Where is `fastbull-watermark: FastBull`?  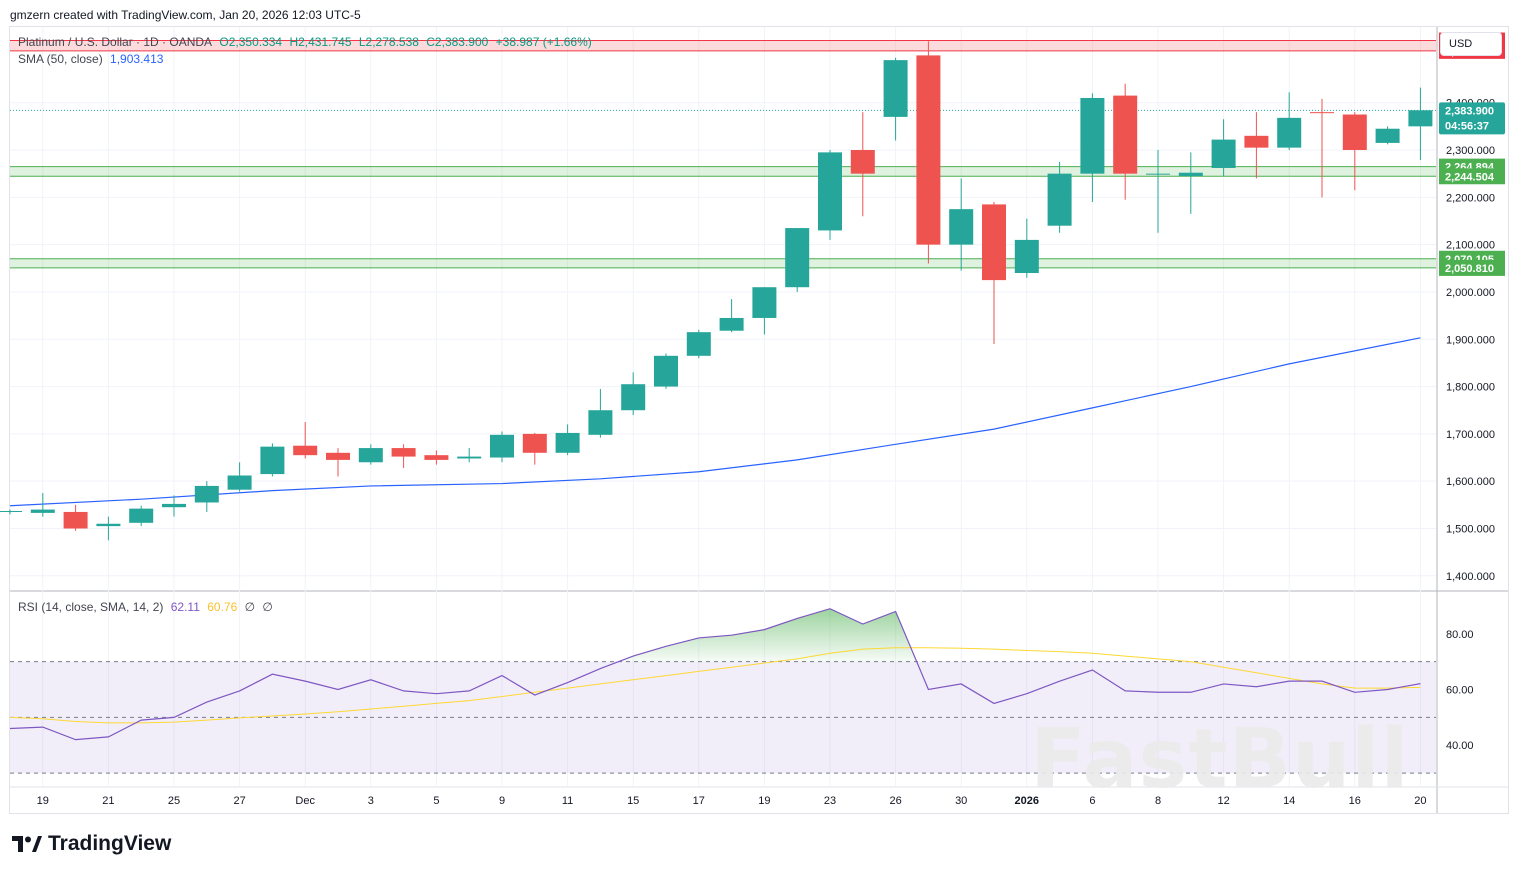
fastbull-watermark: FastBull is located at coordinates (1220, 759).